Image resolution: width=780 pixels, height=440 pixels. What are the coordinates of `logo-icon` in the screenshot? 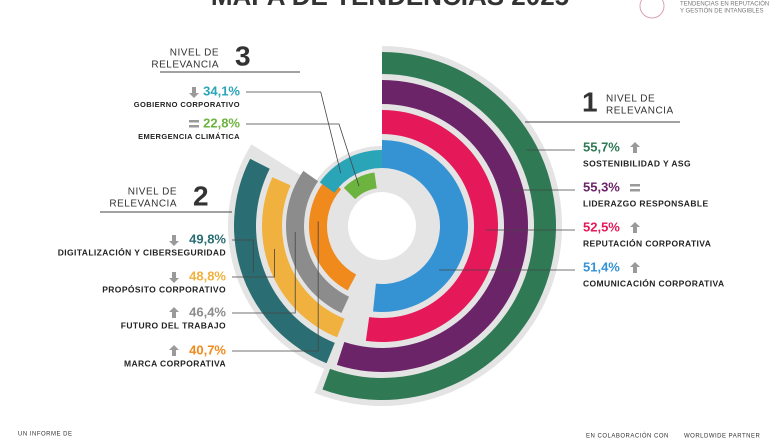 It's located at (652, 9).